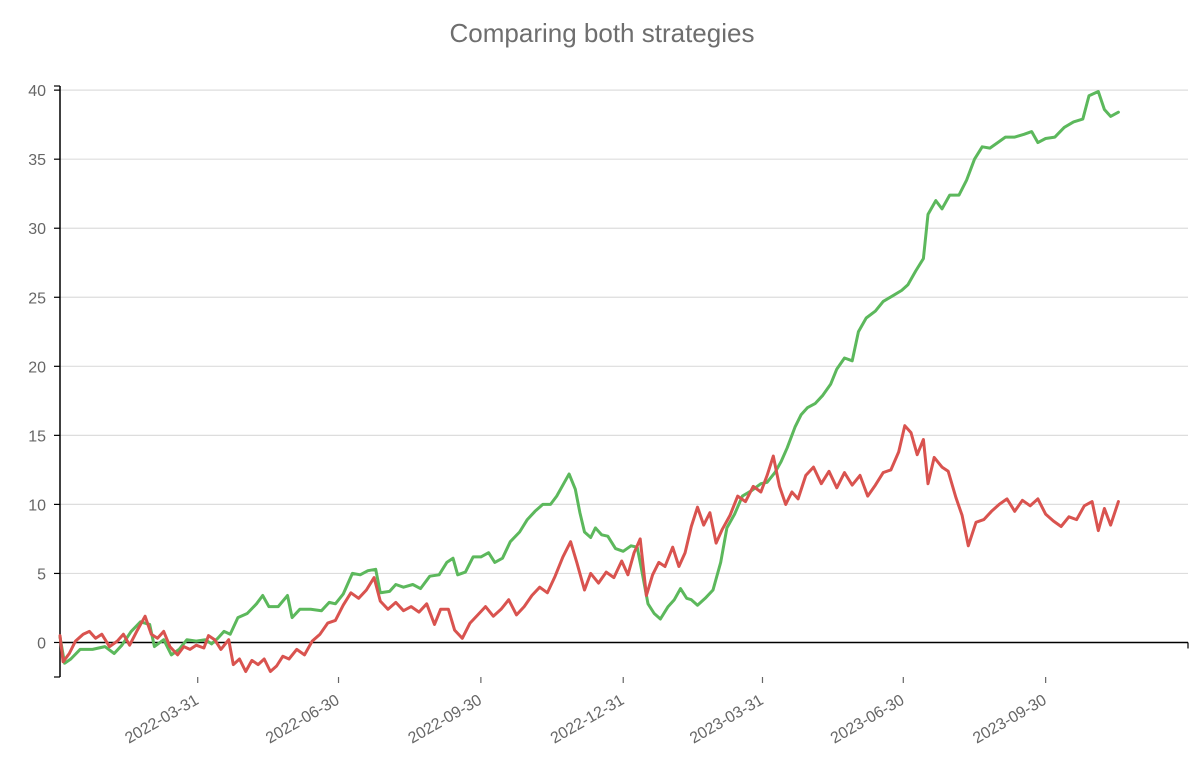 This screenshot has width=1204, height=764. Describe the element at coordinates (41, 574) in the screenshot. I see `y-tick-label: 5` at that location.